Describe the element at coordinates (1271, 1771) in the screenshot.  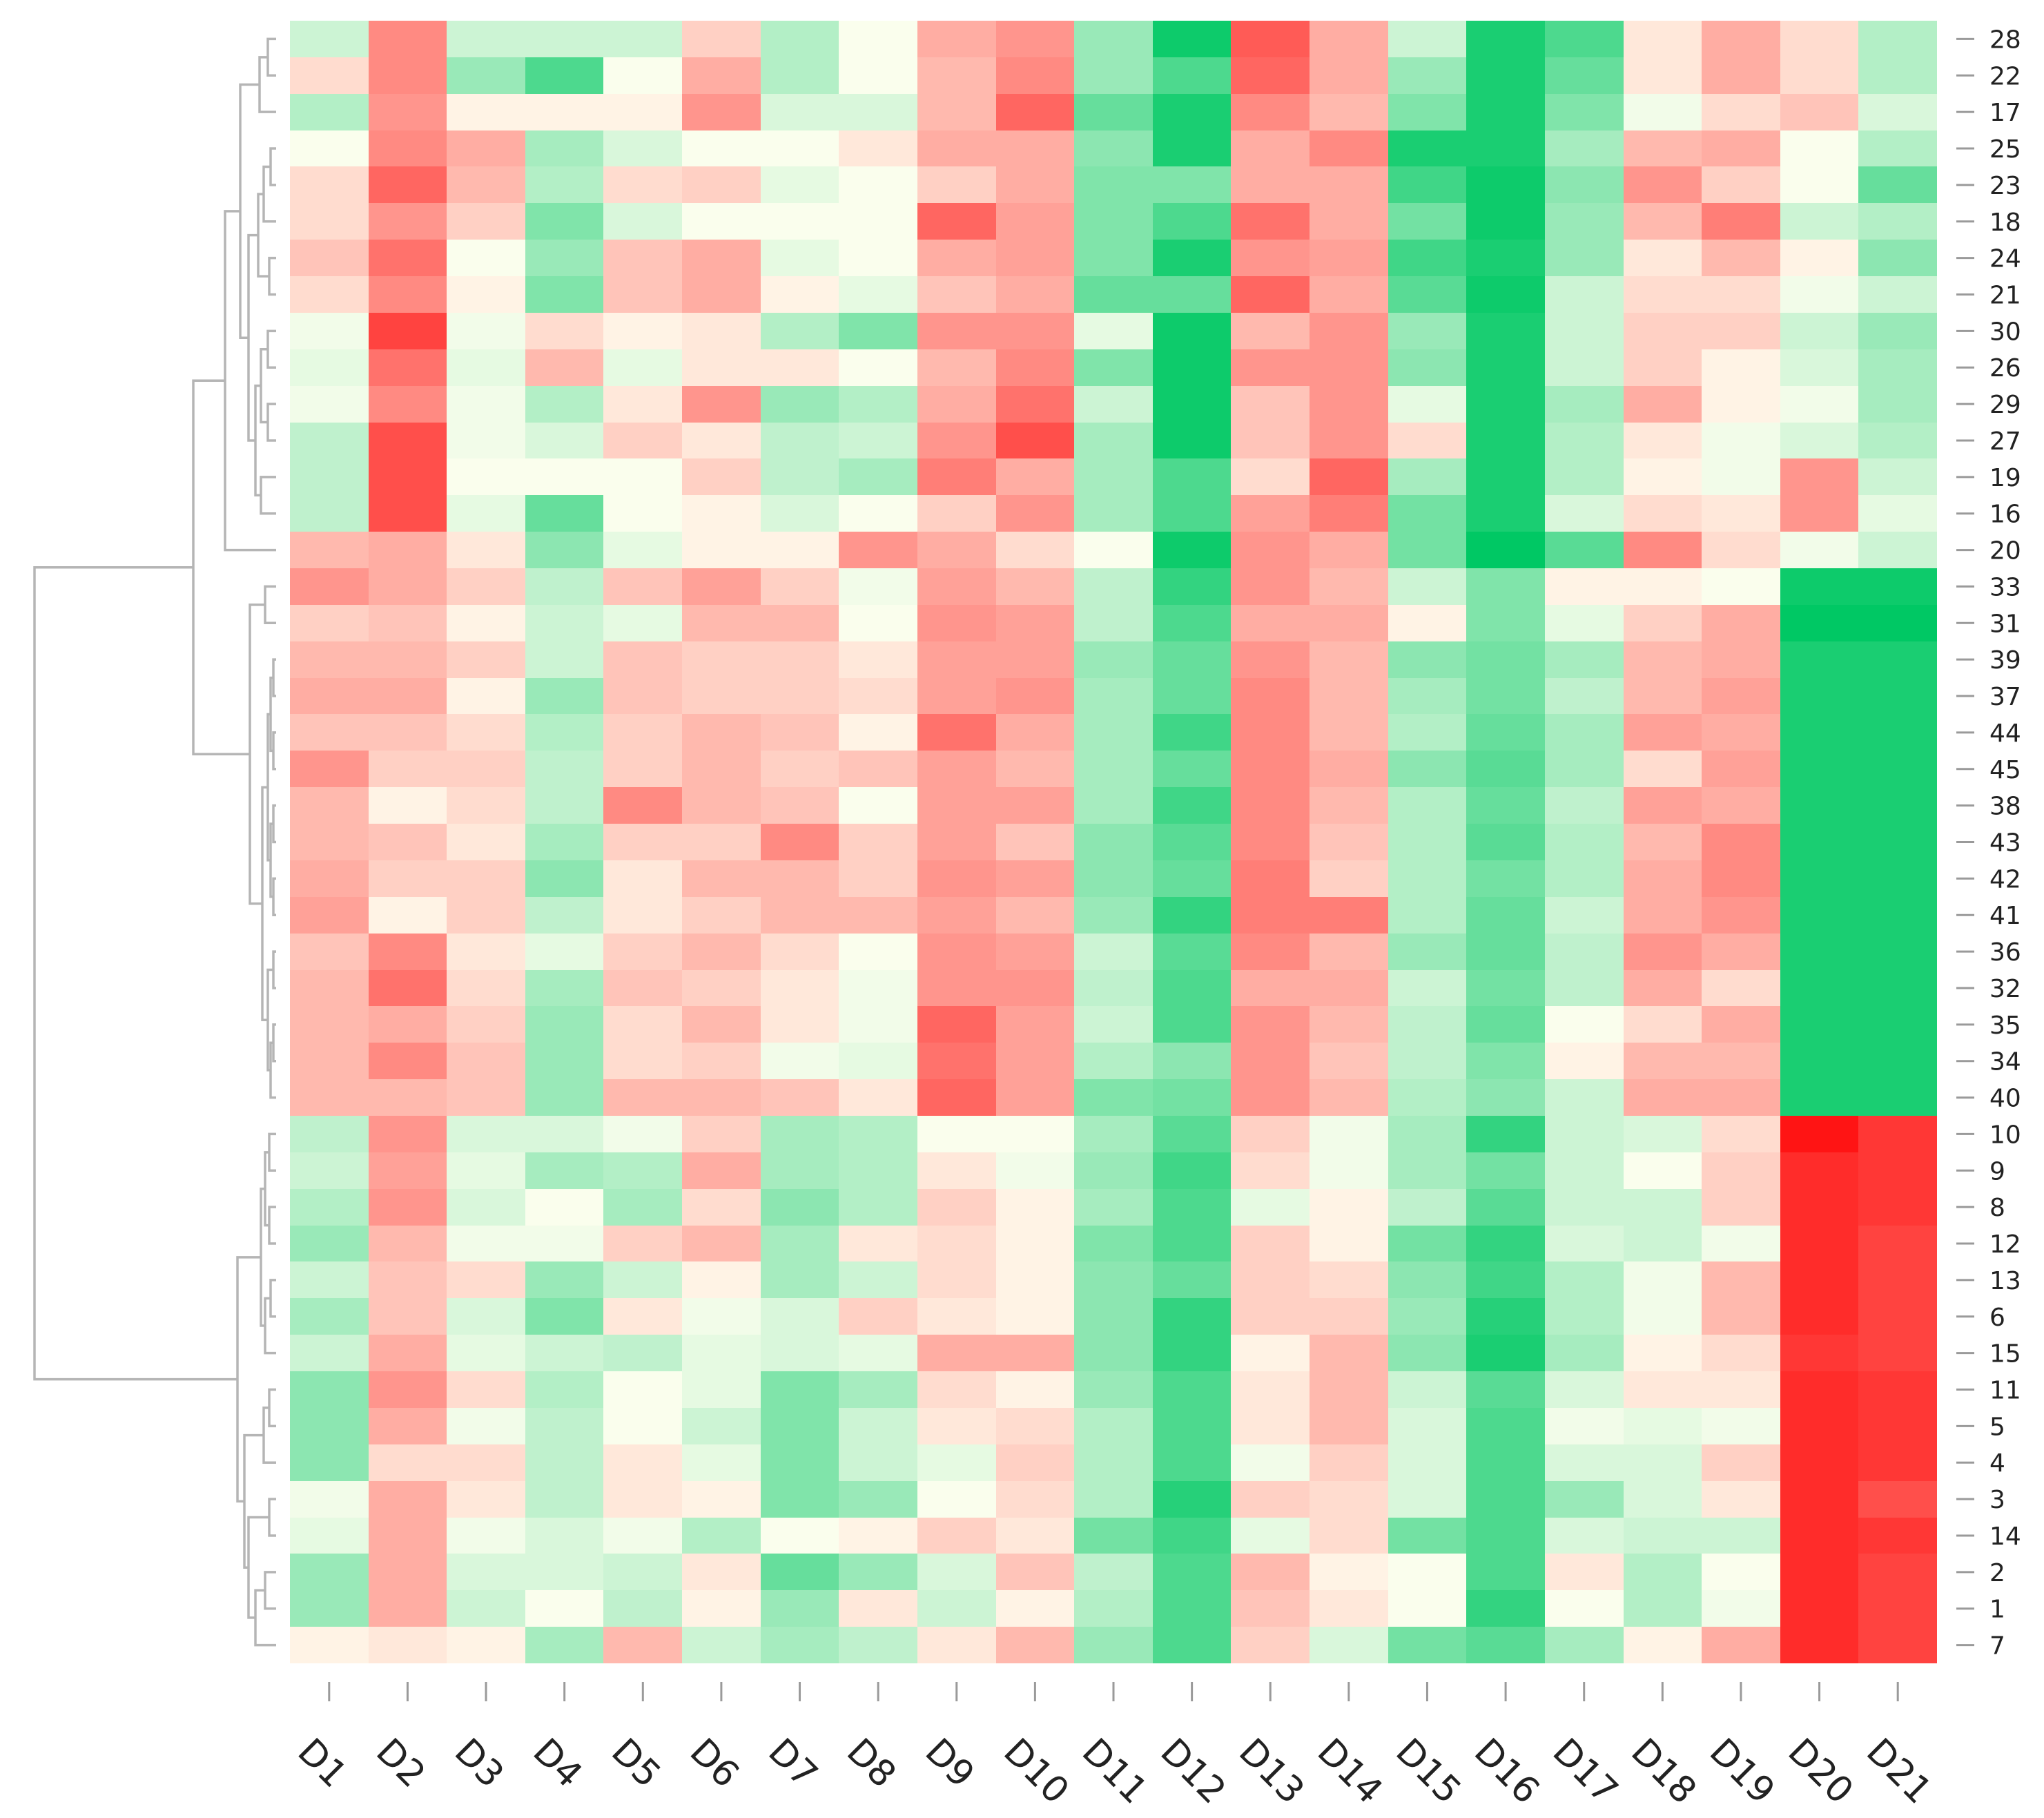
I see `column-label: D13` at that location.